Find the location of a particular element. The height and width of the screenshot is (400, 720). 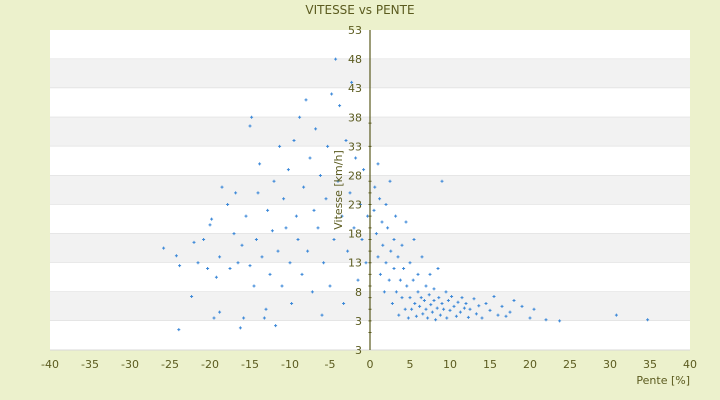

x-tick-label: -25 is located at coordinates (170, 364).